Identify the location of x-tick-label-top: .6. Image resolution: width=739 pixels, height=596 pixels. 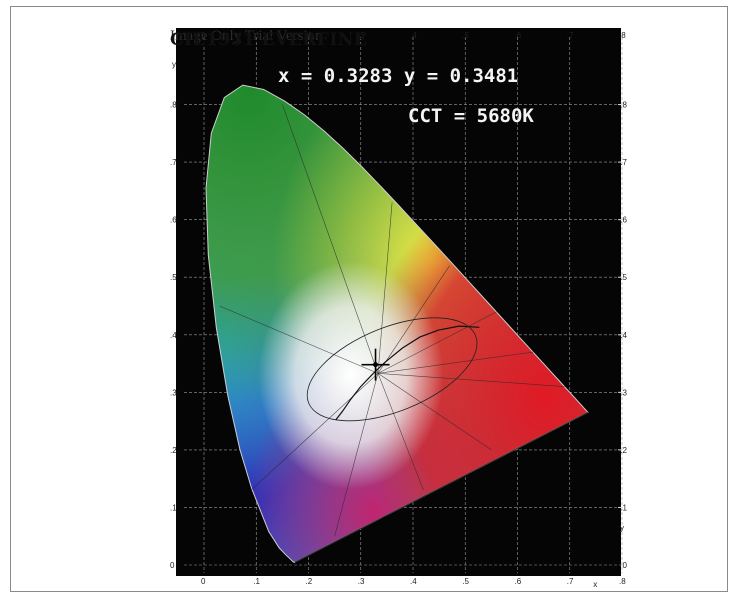
(518, 35).